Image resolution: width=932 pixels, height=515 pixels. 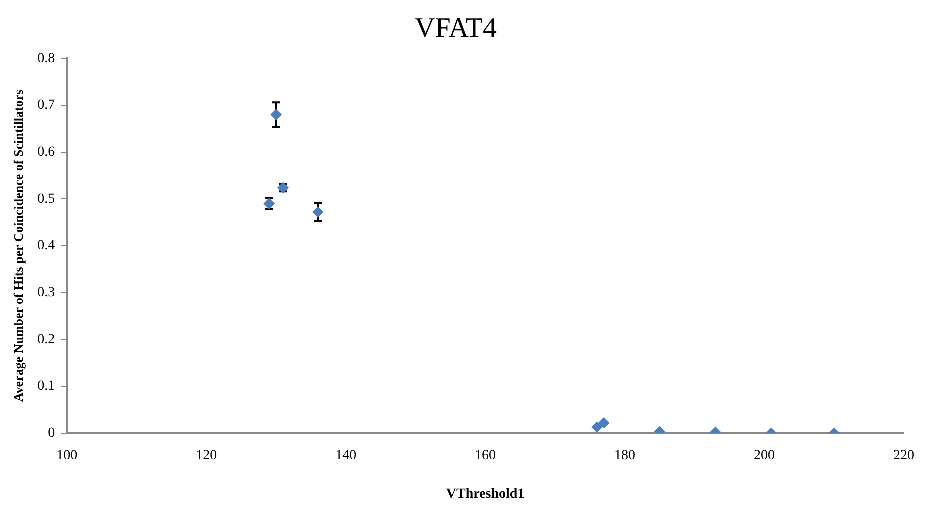 I want to click on x-tick-label: 180, so click(x=625, y=456).